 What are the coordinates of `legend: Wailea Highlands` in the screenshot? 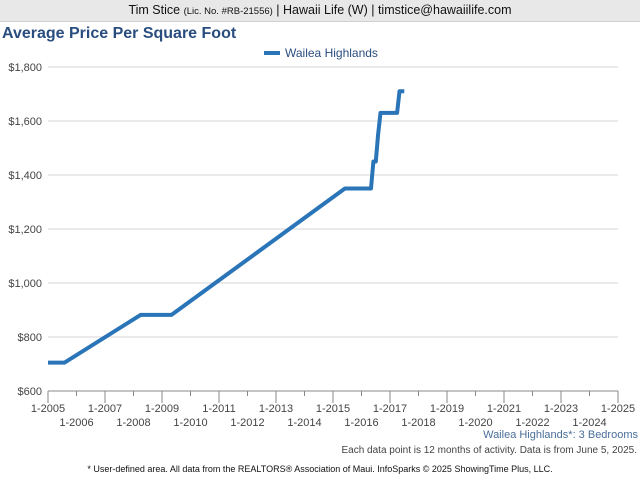 It's located at (321, 53).